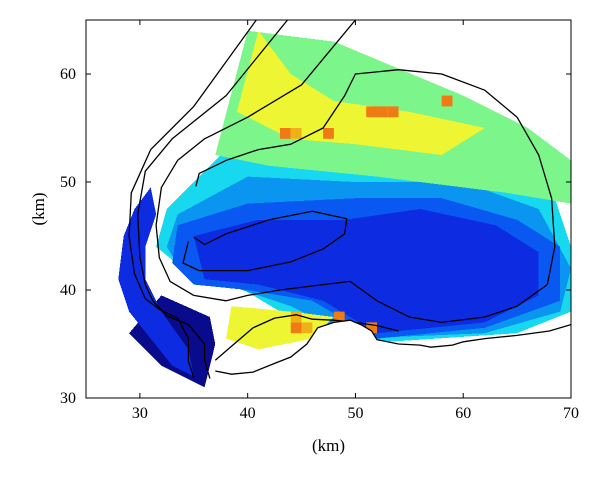 This screenshot has height=480, width=600. What do you see at coordinates (38, 208) in the screenshot?
I see `y-axis-label: (km)` at bounding box center [38, 208].